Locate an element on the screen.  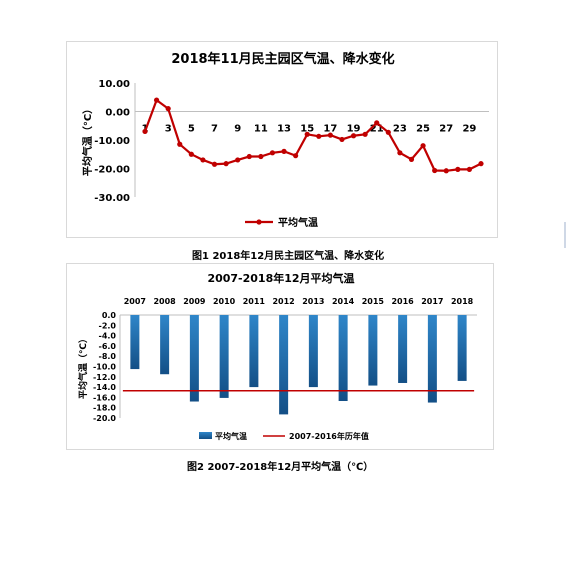
y-tick-label: -12.0 is located at coordinates (104, 377).